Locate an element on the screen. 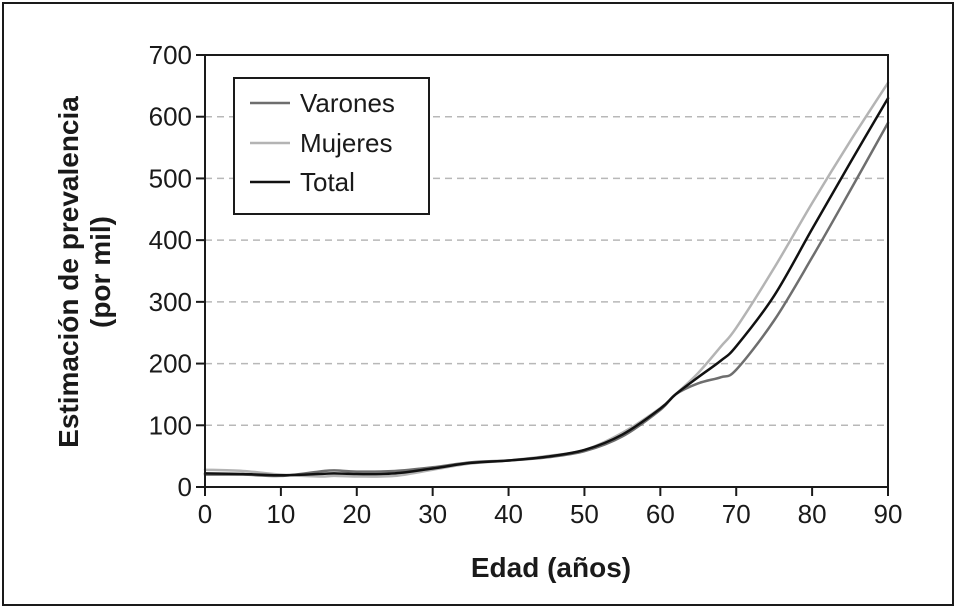  y-axis-title-line1: Estimación de prevalencia is located at coordinates (68, 272).